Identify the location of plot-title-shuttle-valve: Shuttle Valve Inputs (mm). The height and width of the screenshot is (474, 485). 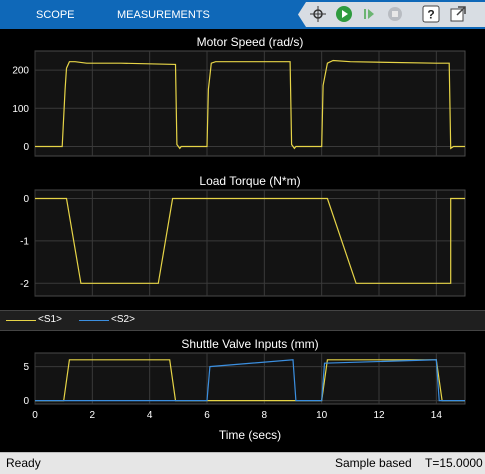
(250, 344).